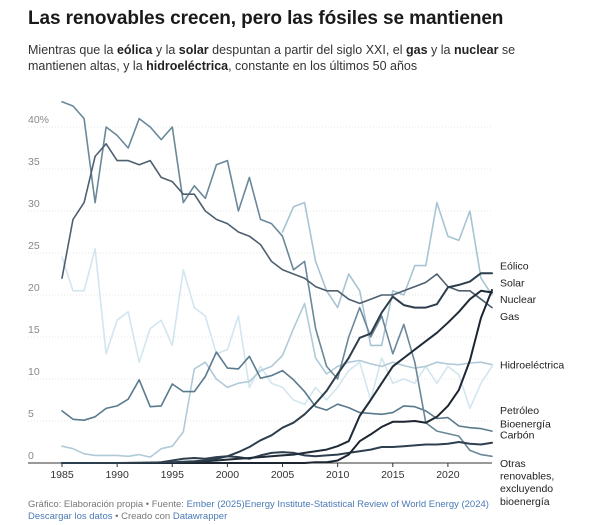 This screenshot has height=525, width=593. Describe the element at coordinates (514, 267) in the screenshot. I see `series-label-0: Eólico` at that location.